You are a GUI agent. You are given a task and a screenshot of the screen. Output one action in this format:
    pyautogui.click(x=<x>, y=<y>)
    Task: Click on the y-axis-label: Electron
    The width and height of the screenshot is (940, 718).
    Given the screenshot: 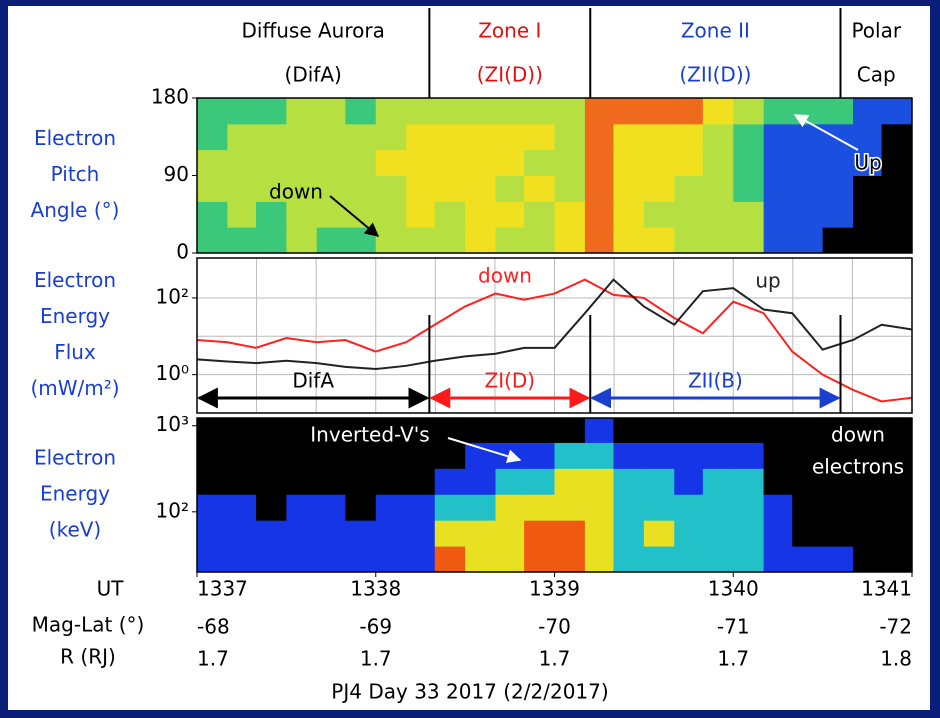 What is the action you would take?
    pyautogui.click(x=75, y=138)
    